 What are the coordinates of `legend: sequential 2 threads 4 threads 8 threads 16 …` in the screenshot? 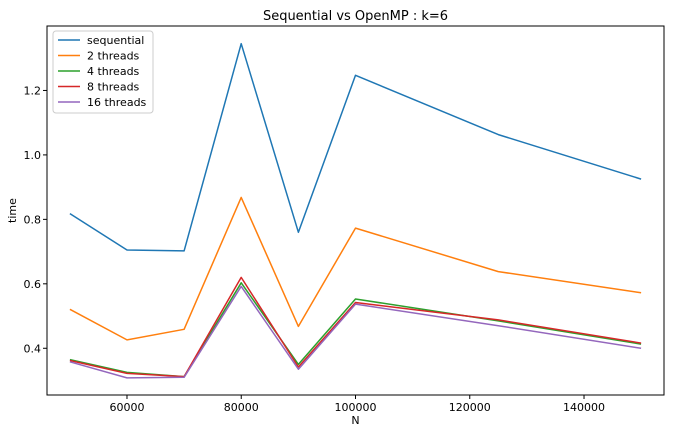 It's located at (103, 72).